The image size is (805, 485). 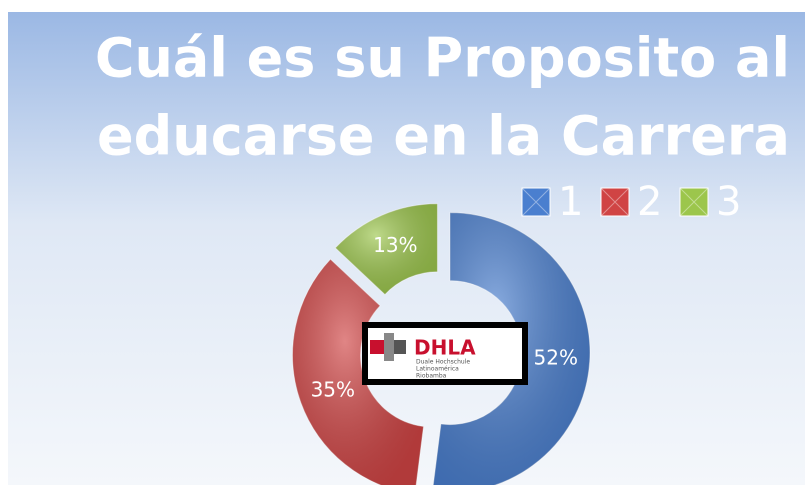 What do you see at coordinates (395, 245) in the screenshot?
I see `data-label: 13%` at bounding box center [395, 245].